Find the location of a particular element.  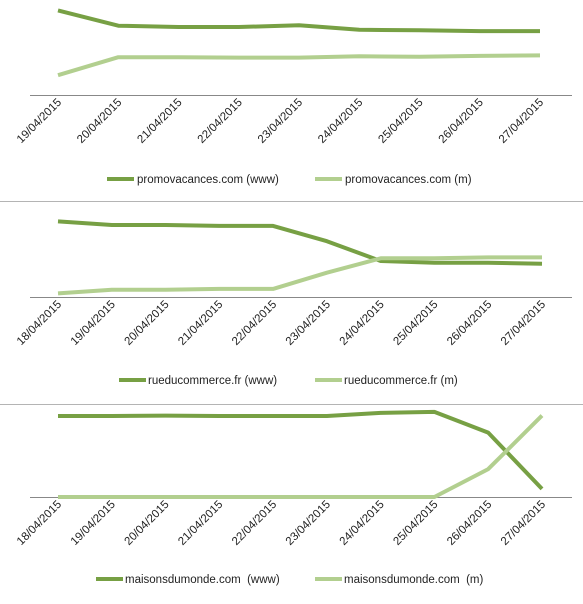

legend-label-www: rueducommerce.fr (www) is located at coordinates (212, 381).